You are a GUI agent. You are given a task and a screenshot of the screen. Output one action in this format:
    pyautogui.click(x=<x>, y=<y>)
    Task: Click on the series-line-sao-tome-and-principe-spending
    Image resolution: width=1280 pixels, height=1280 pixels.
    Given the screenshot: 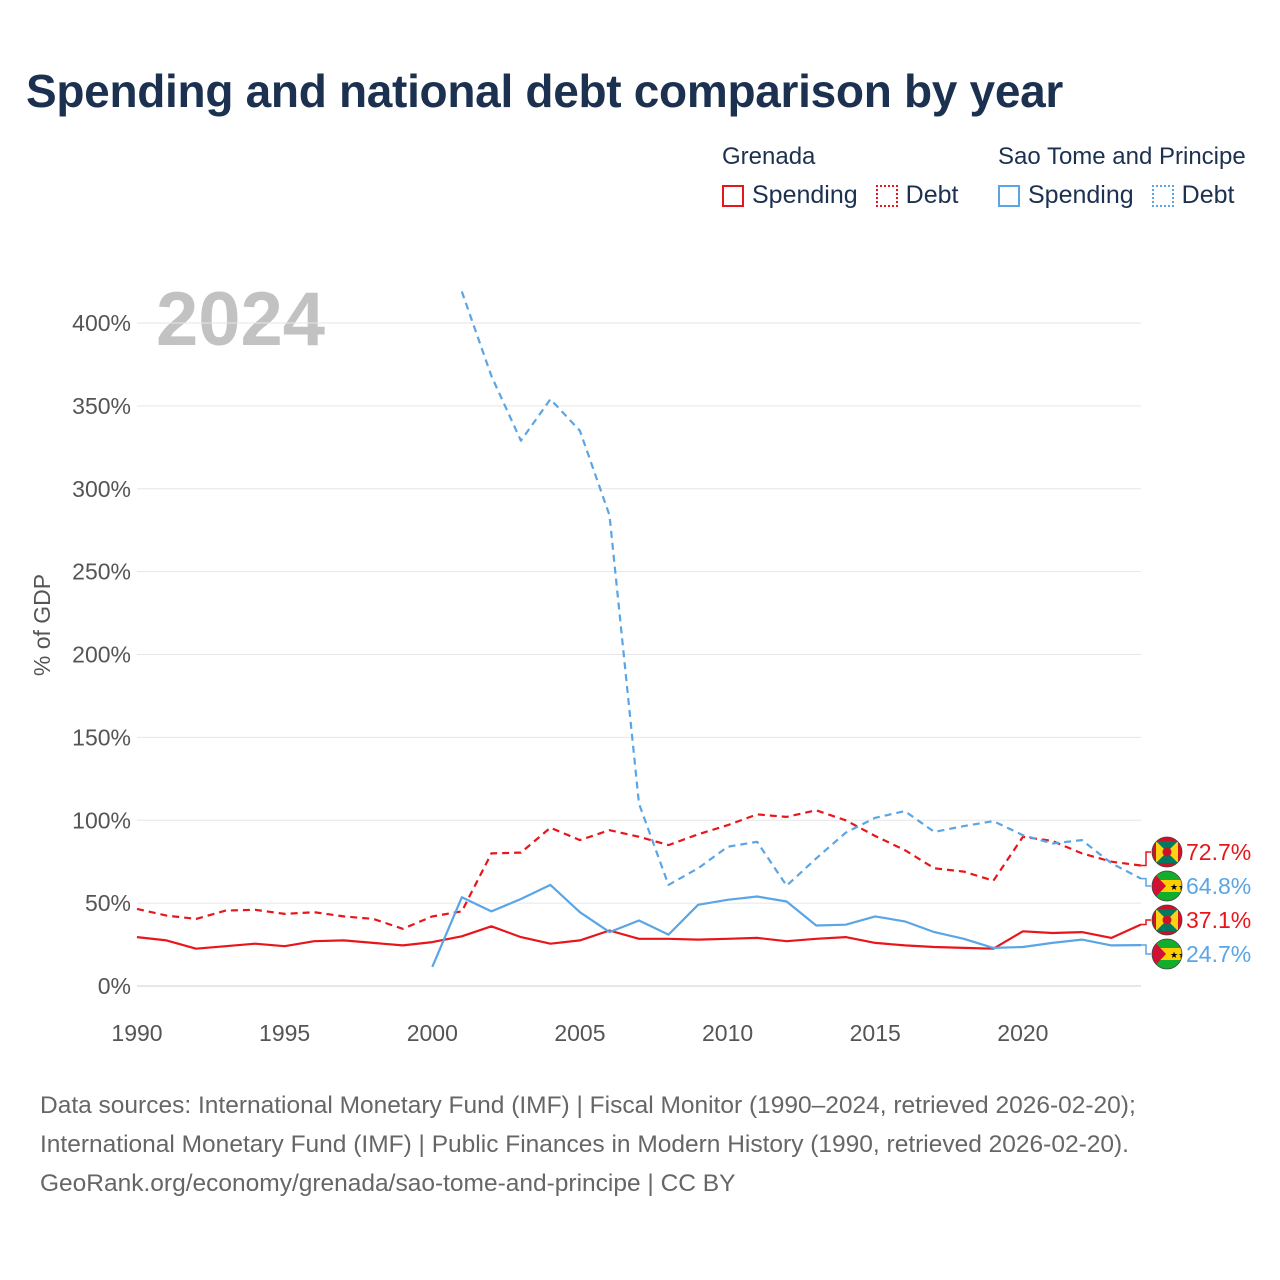 What is the action you would take?
    pyautogui.click(x=786, y=925)
    